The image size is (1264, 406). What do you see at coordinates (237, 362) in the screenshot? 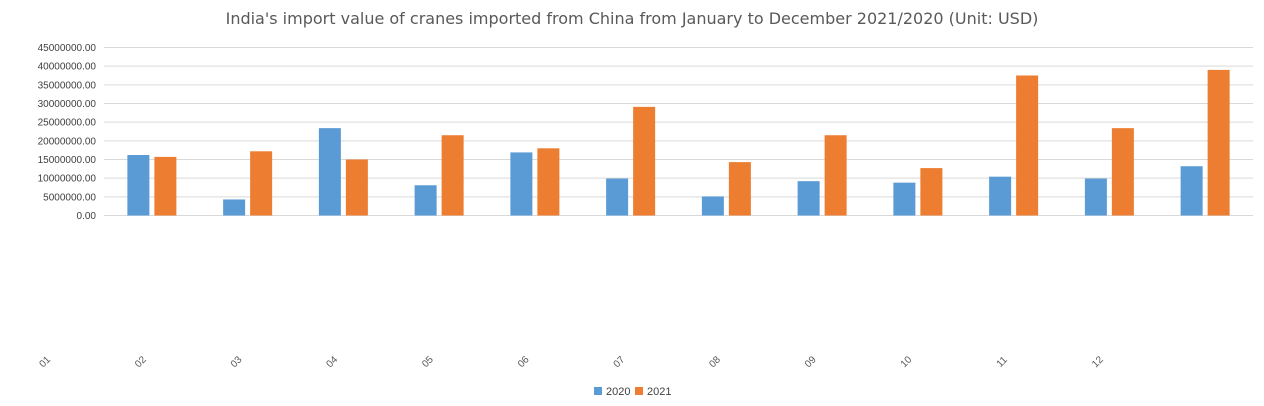
I see `x-tick-label: 03` at bounding box center [237, 362].